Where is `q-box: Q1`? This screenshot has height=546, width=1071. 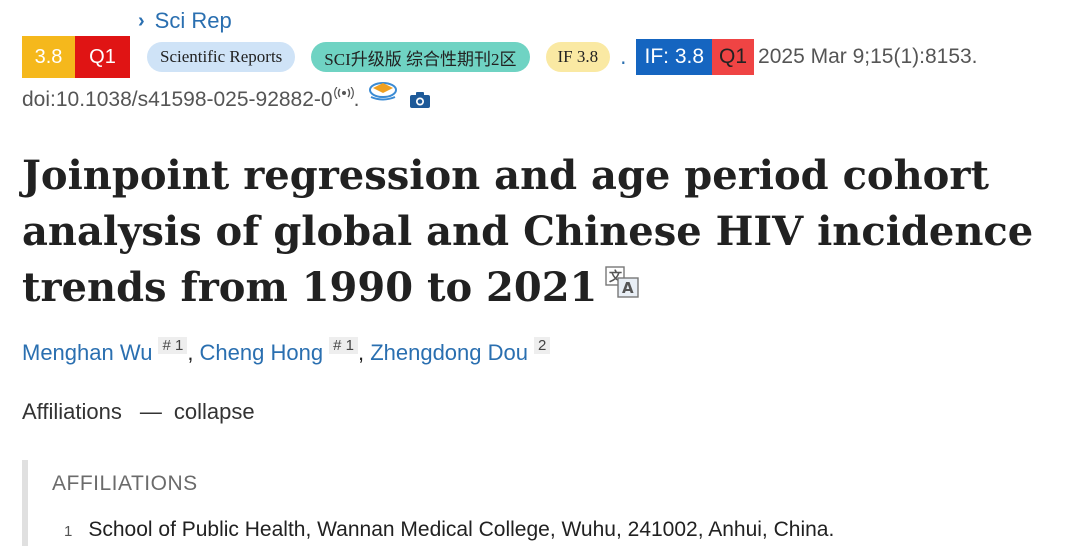 q-box: Q1 is located at coordinates (733, 57).